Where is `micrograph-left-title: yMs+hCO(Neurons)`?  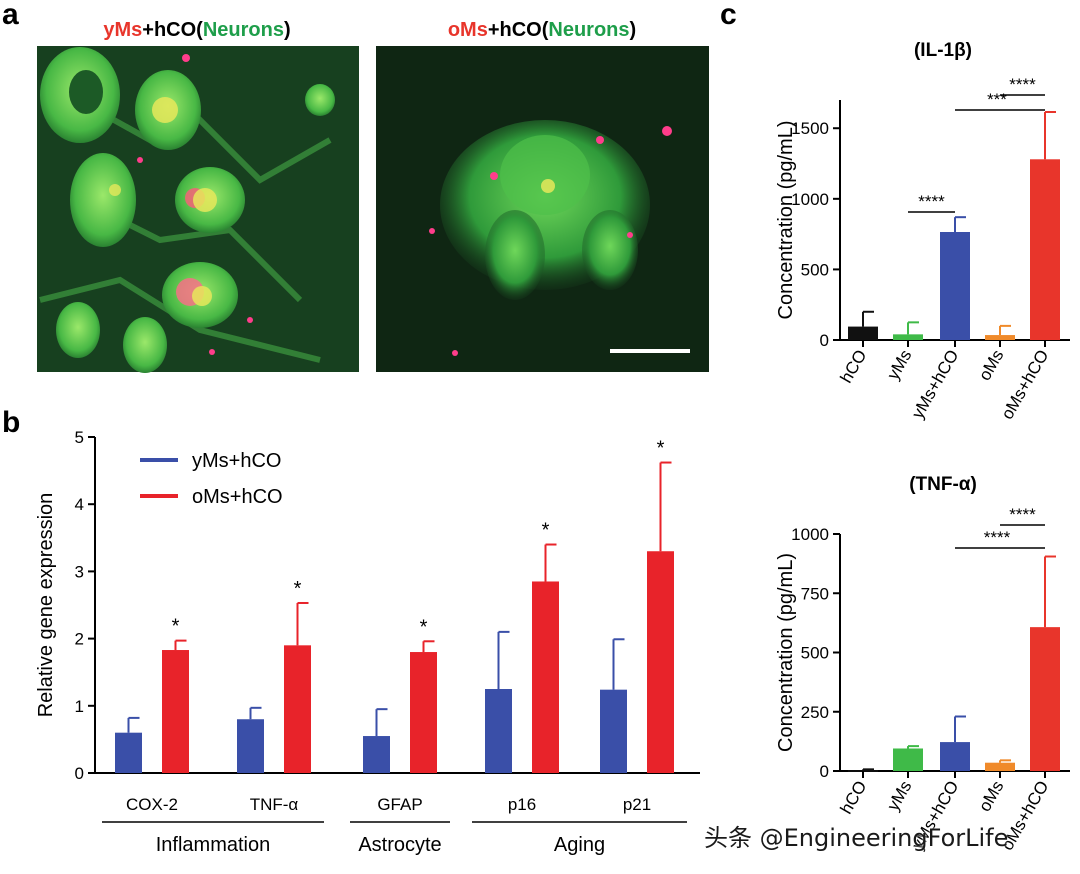
micrograph-left-title: yMs+hCO(Neurons) is located at coordinates (196, 30).